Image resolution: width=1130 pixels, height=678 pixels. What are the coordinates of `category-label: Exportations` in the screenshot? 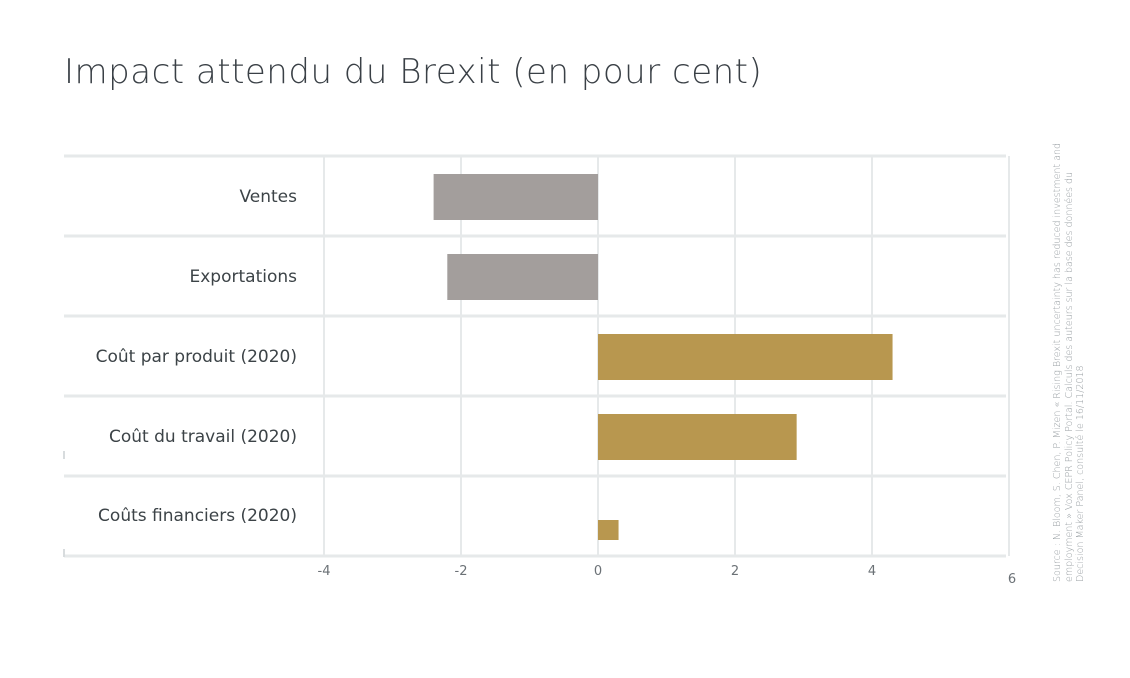 It's located at (244, 277).